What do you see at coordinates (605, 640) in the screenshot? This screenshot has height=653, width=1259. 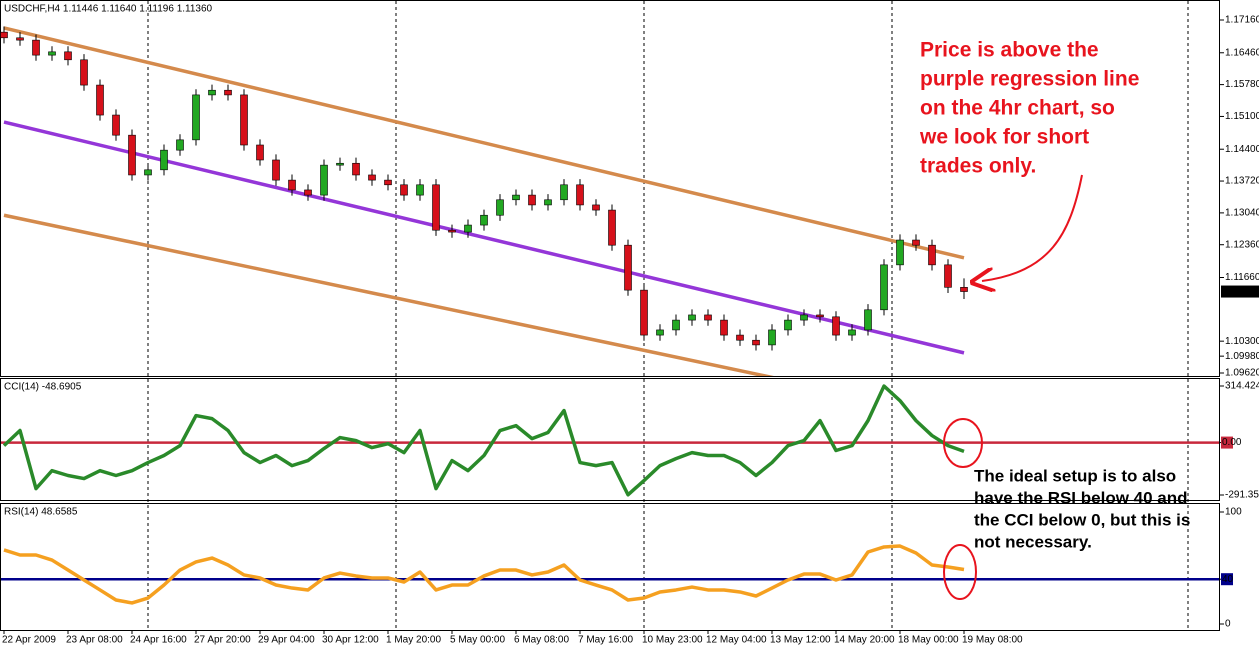 I see `x-tick-label: 7 May 16:00` at bounding box center [605, 640].